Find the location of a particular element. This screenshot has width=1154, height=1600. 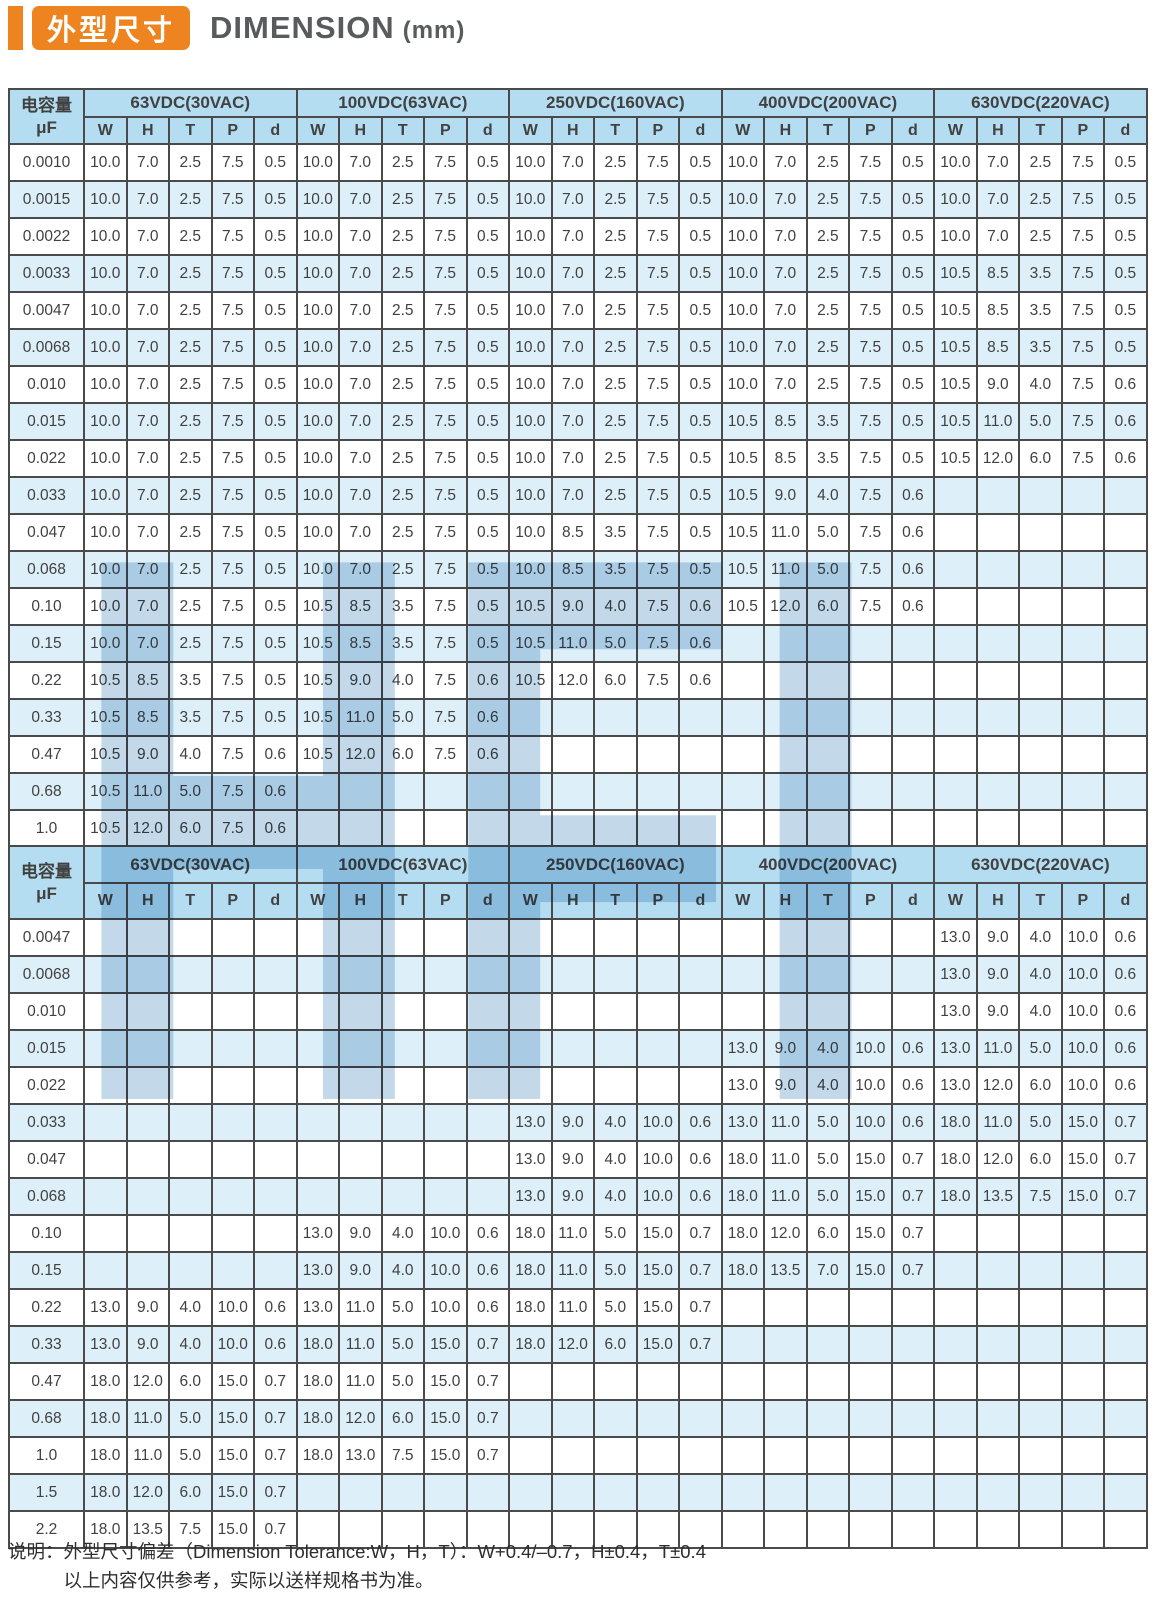

voltage-group-header: 250VDC(160VAC) is located at coordinates (615, 103).